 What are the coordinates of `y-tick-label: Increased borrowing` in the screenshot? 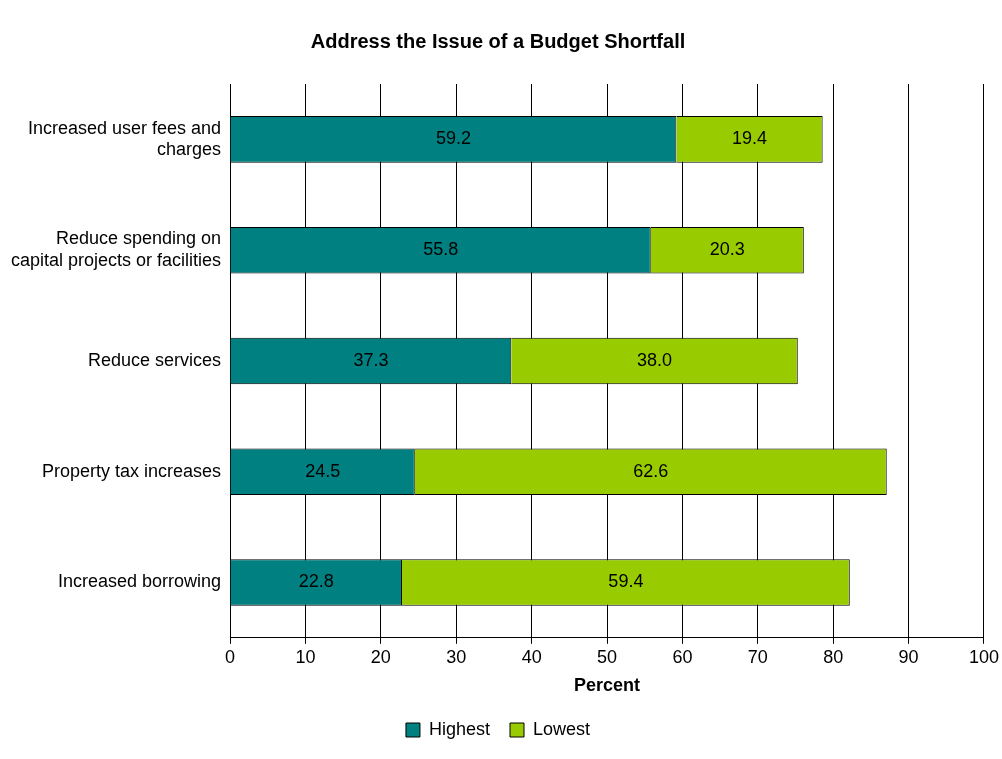 It's located at (139, 581).